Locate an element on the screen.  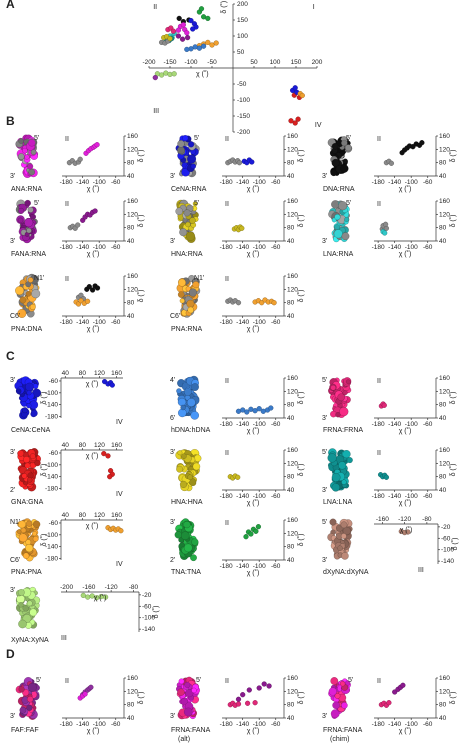
panel-c-2-y-tick: 120 is located at coordinates (444, 391).